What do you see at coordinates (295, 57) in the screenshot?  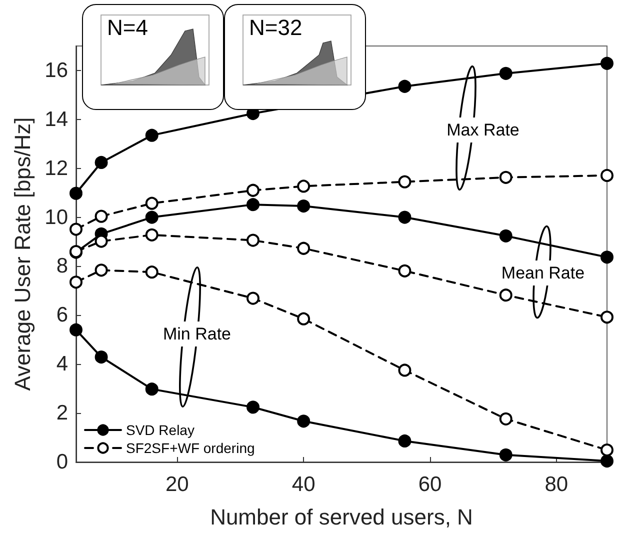 I see `histogram-inset: N=32` at bounding box center [295, 57].